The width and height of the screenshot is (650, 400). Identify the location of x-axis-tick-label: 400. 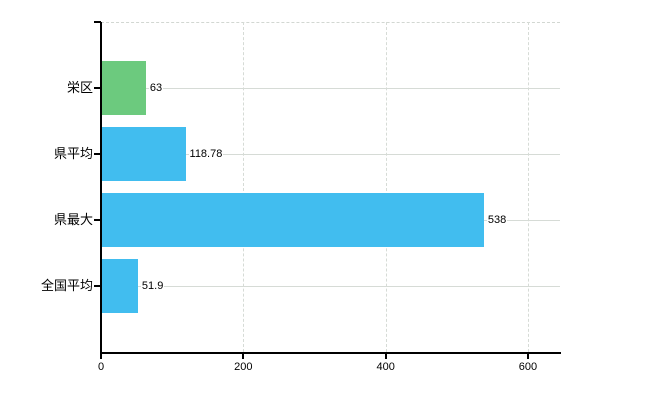
(385, 367).